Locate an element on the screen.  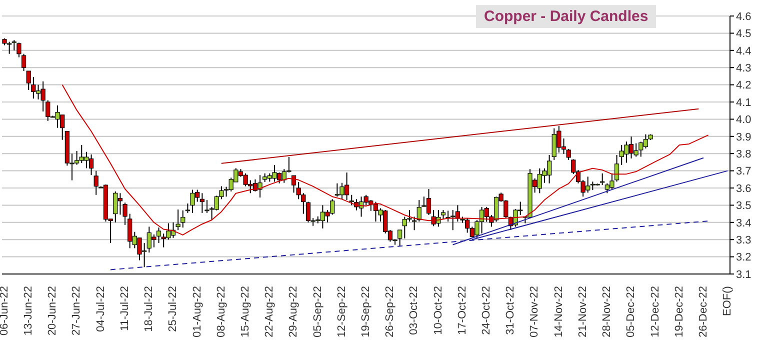
y-tick-label: 4.2 is located at coordinates (744, 86).